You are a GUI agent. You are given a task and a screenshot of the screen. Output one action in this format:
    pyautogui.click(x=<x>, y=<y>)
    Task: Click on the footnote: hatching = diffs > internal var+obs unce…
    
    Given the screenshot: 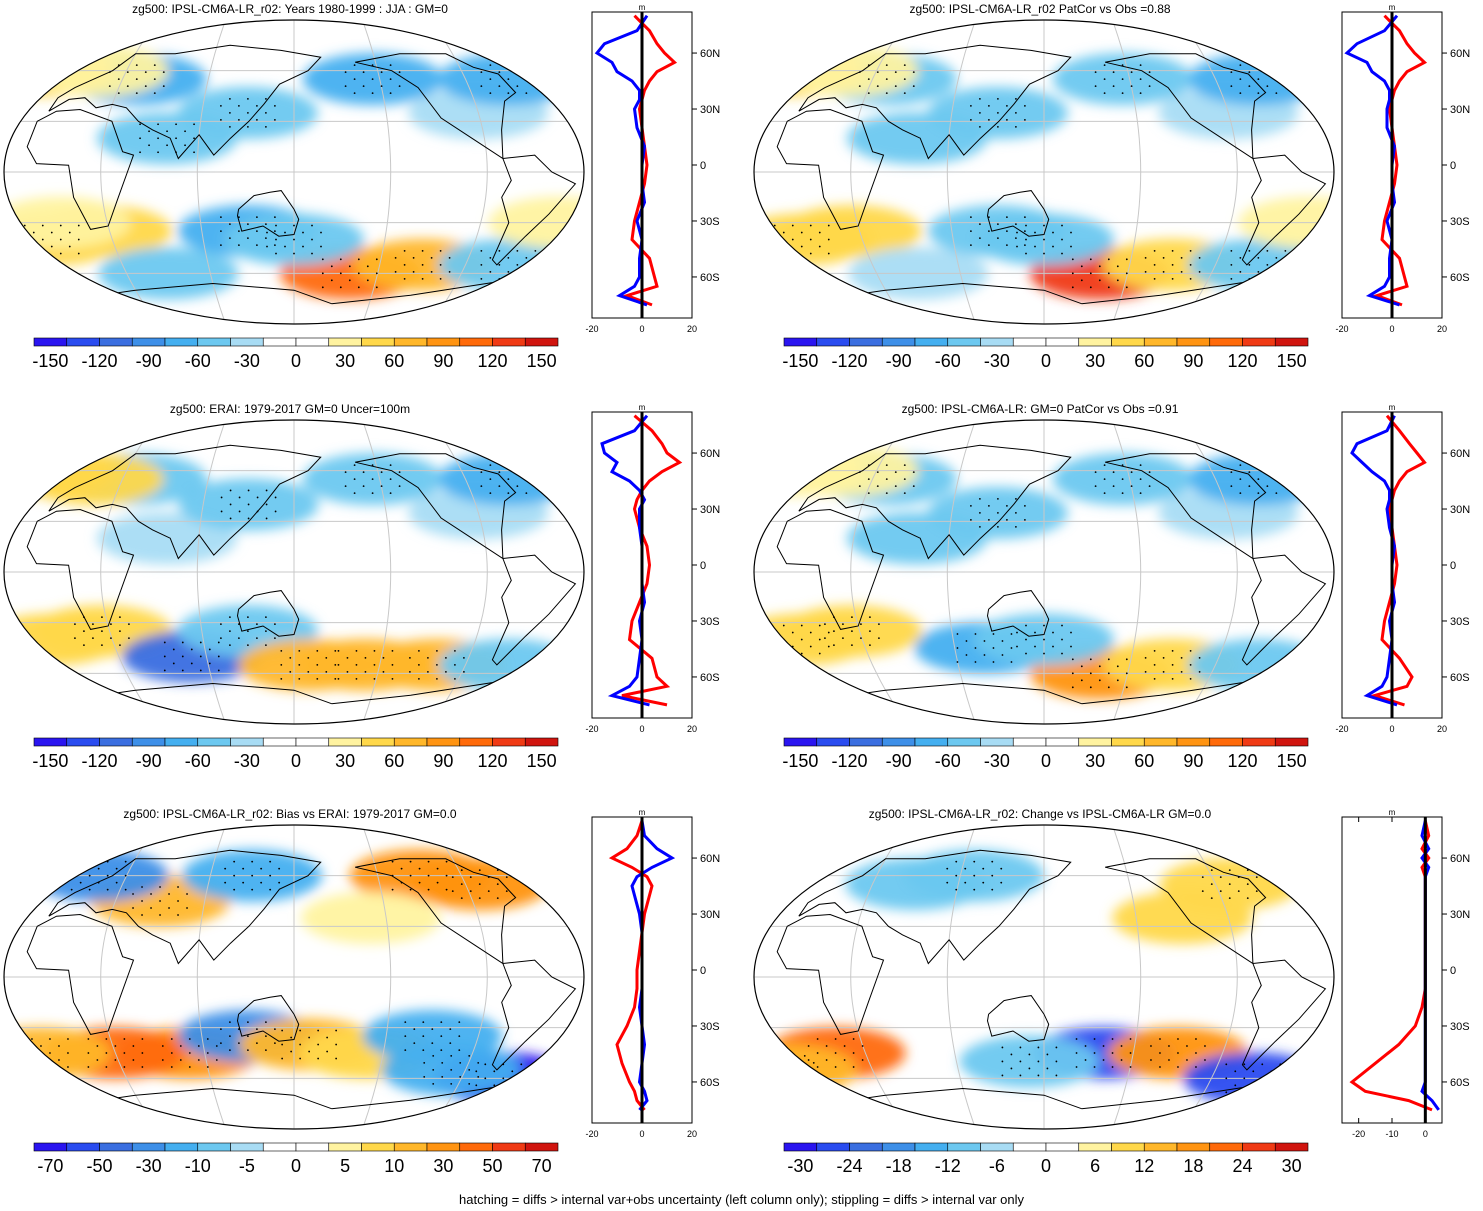 What is the action you would take?
    pyautogui.click(x=741, y=1199)
    